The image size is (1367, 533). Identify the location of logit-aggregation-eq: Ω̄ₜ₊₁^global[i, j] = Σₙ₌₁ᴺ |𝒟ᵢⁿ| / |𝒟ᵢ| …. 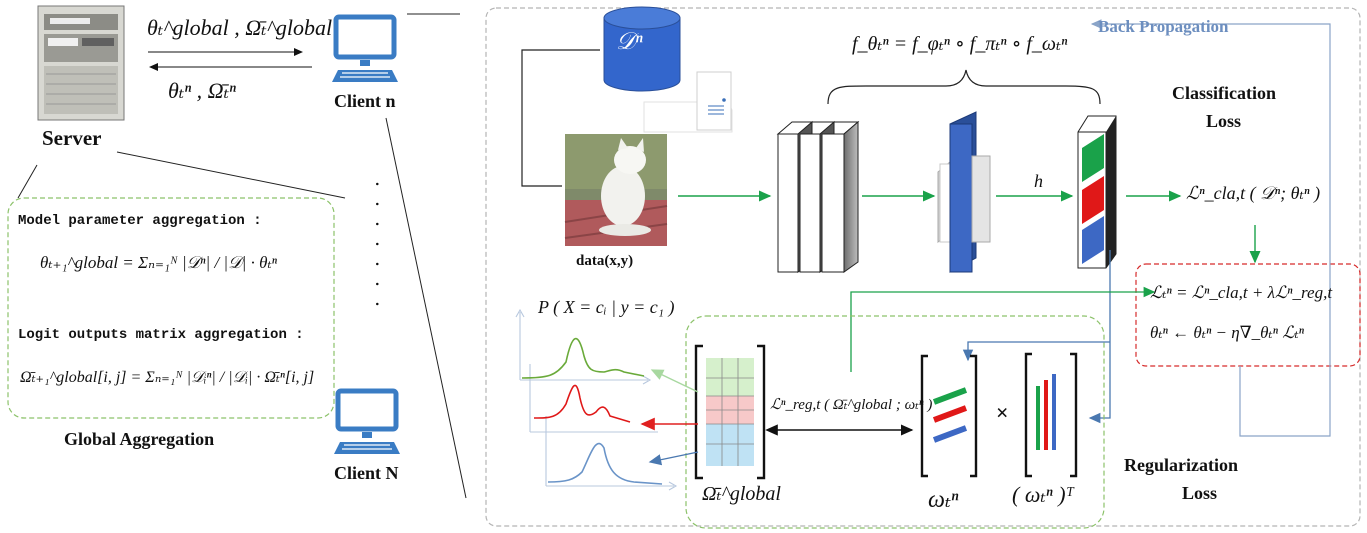
(167, 377).